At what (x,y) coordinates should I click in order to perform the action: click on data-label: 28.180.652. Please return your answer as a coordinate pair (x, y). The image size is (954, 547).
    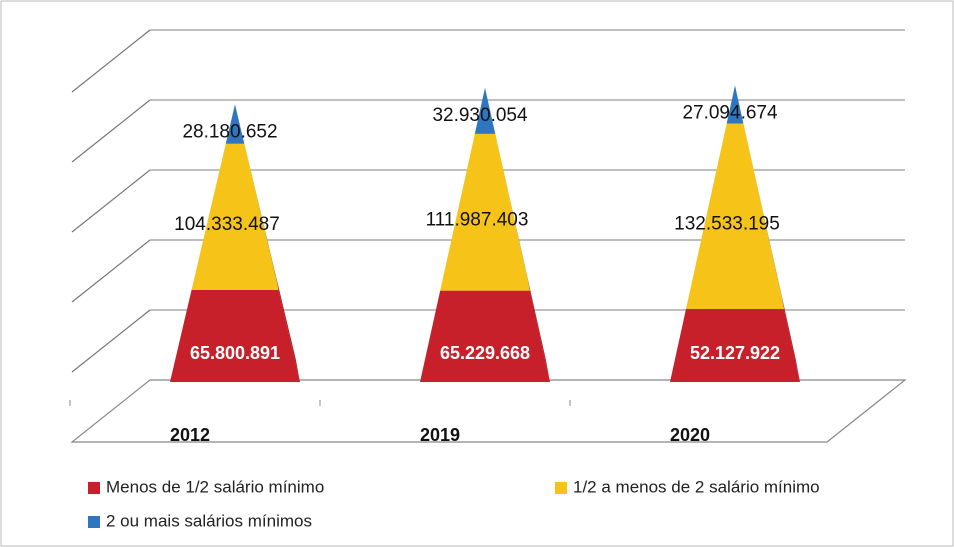
    Looking at the image, I should click on (229, 131).